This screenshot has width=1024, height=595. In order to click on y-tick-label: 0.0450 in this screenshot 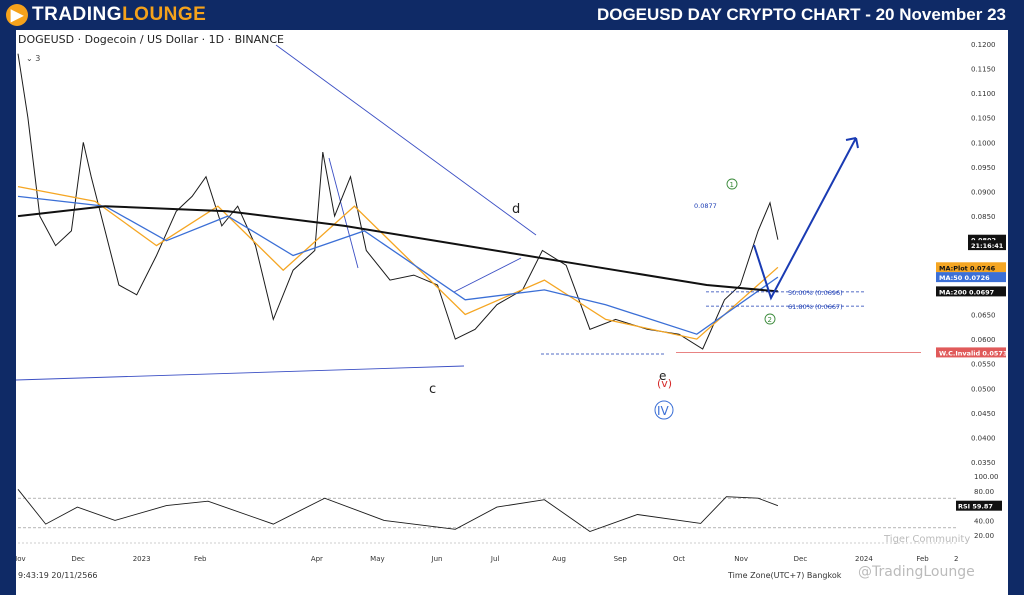, I will do `click(983, 414)`.